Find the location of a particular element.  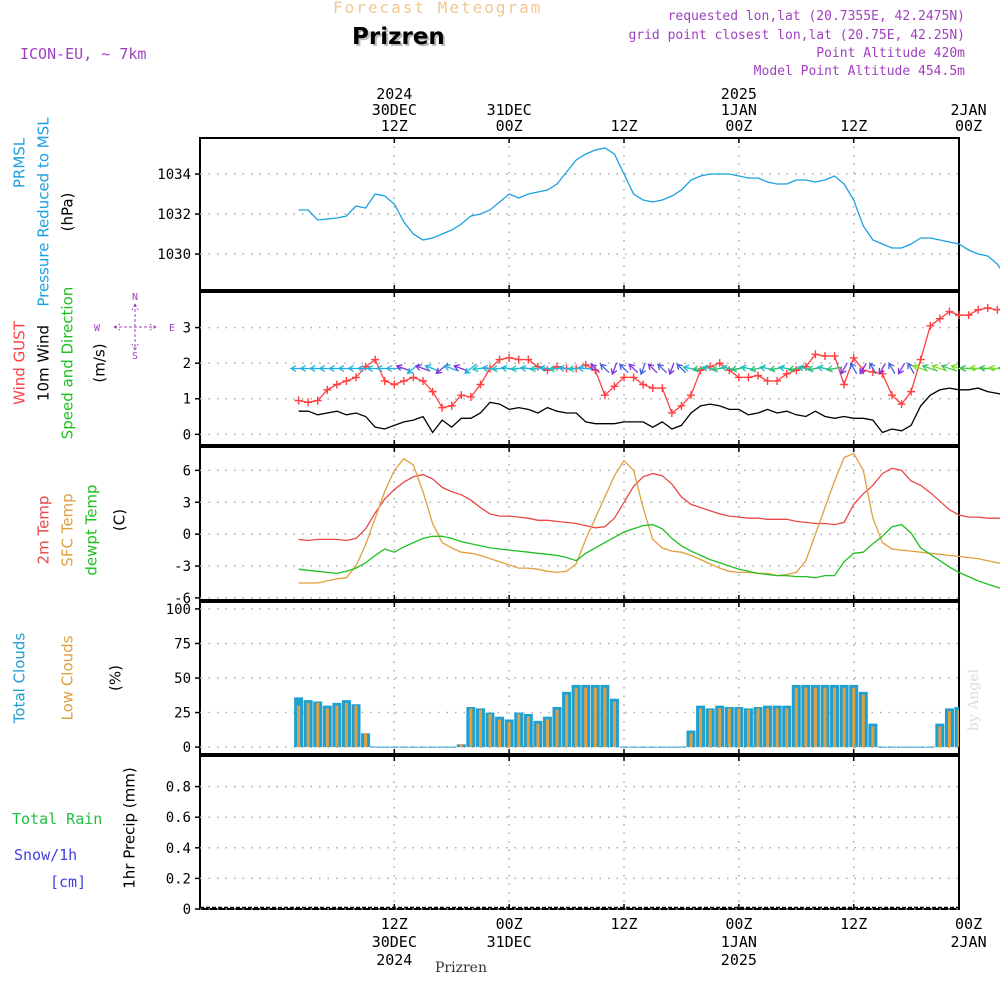

top-time-label: 00Z is located at coordinates (968, 126).